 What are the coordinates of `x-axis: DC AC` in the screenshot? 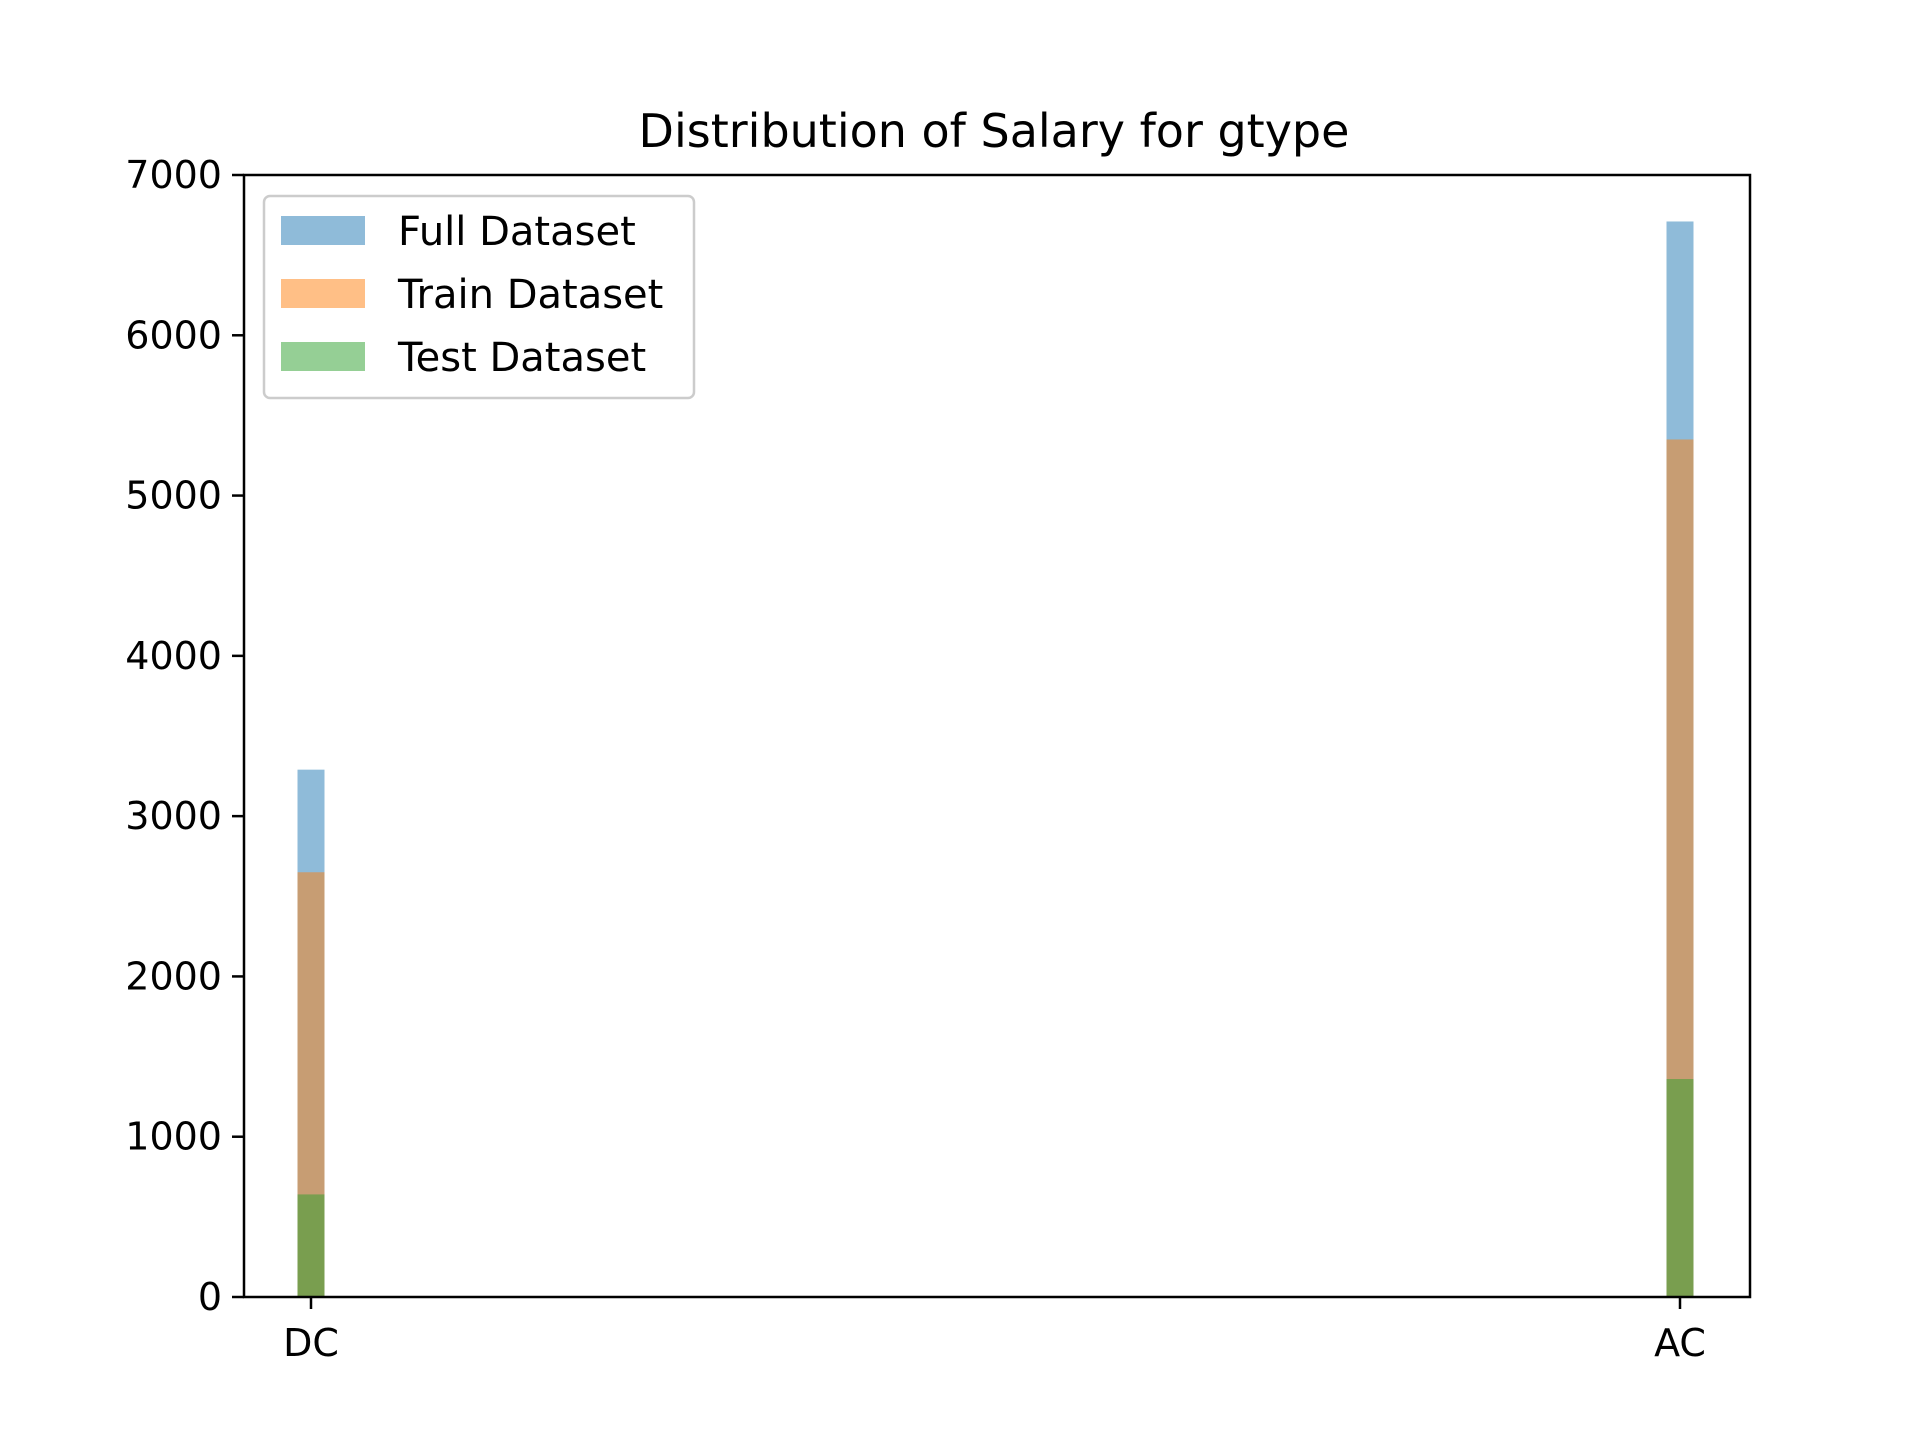 It's located at (994, 1331).